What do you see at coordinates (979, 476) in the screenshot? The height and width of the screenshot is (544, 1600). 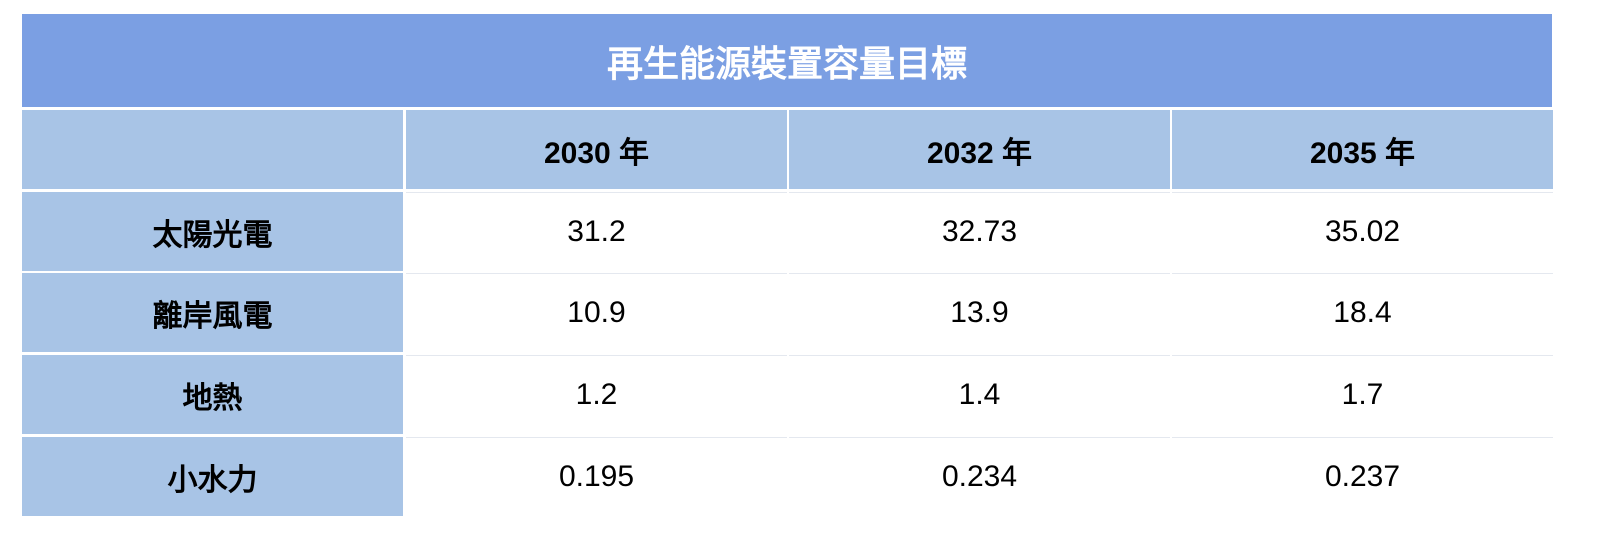 I see `value-cell: 0.234` at bounding box center [979, 476].